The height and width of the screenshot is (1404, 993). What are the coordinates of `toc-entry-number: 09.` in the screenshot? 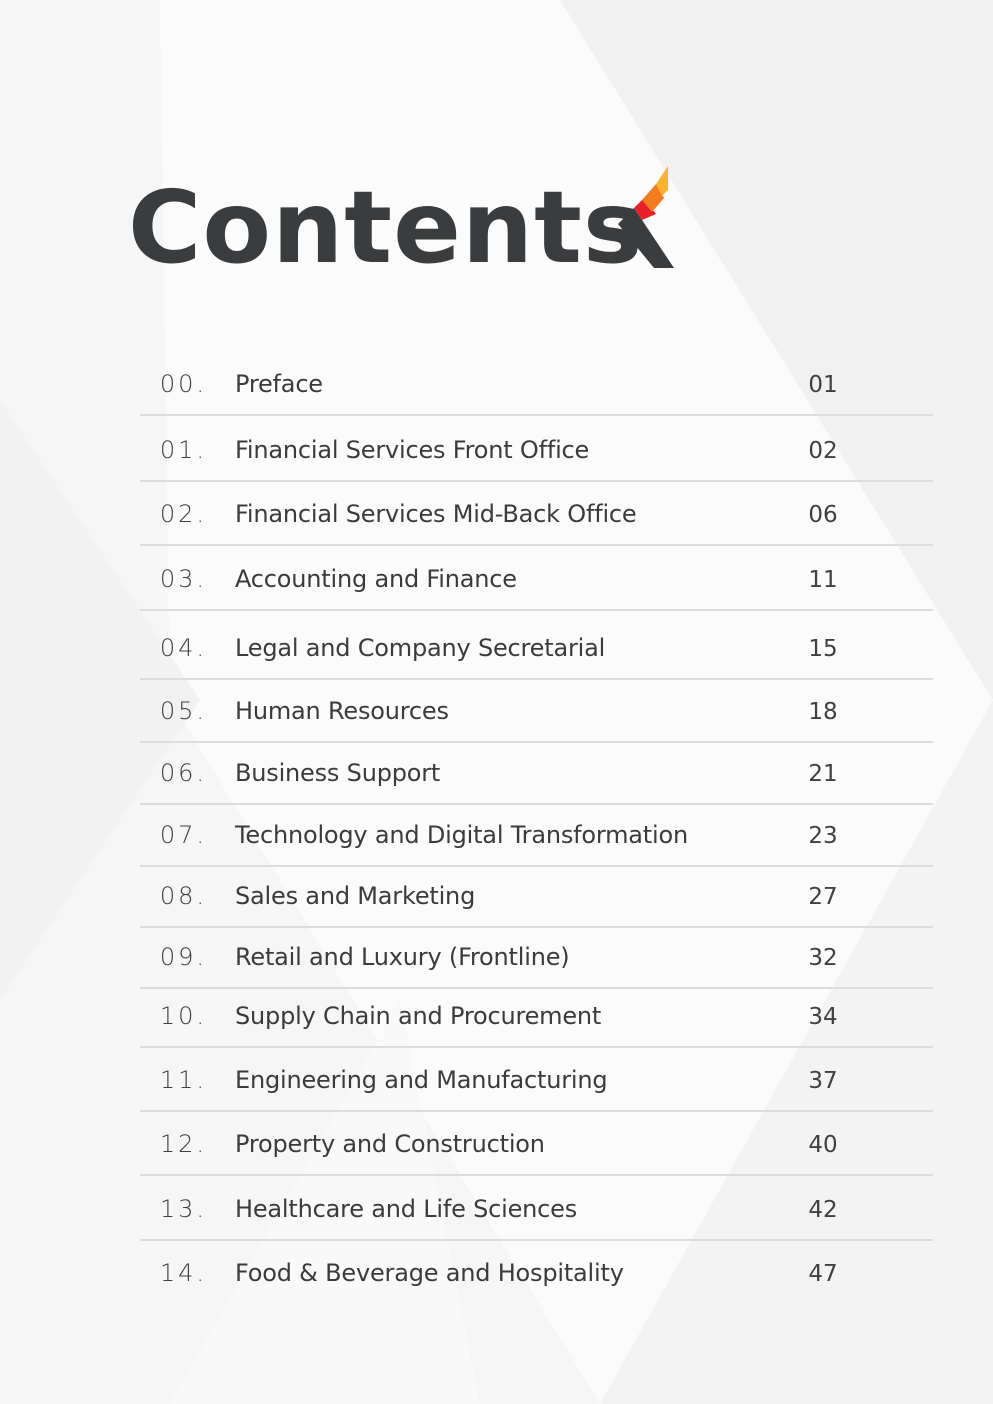 It's located at (183, 957).